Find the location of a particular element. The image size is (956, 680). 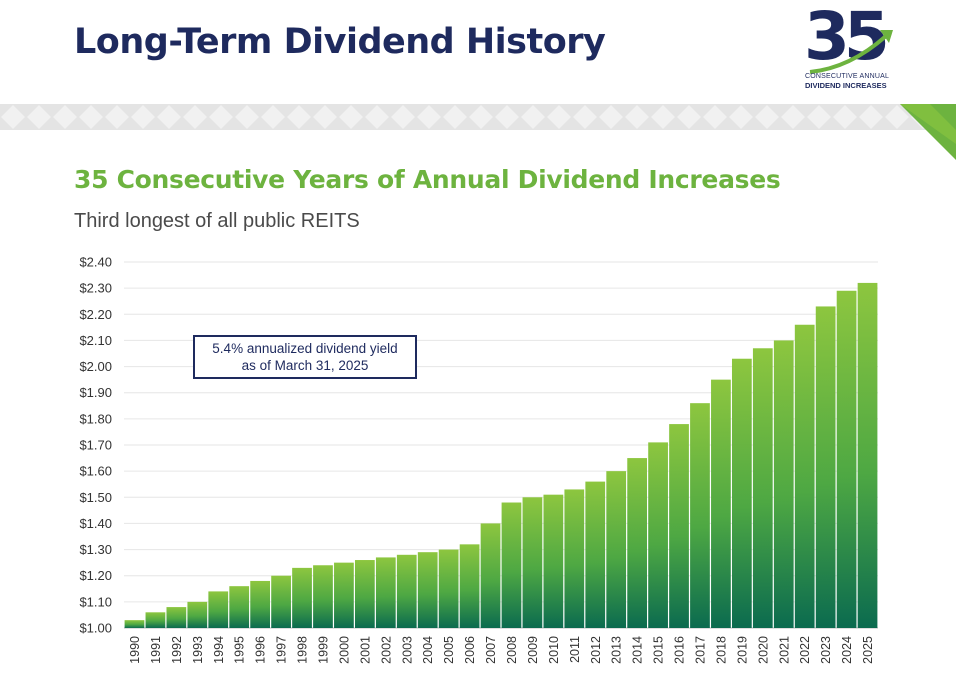

bar-1996 is located at coordinates (260, 604).